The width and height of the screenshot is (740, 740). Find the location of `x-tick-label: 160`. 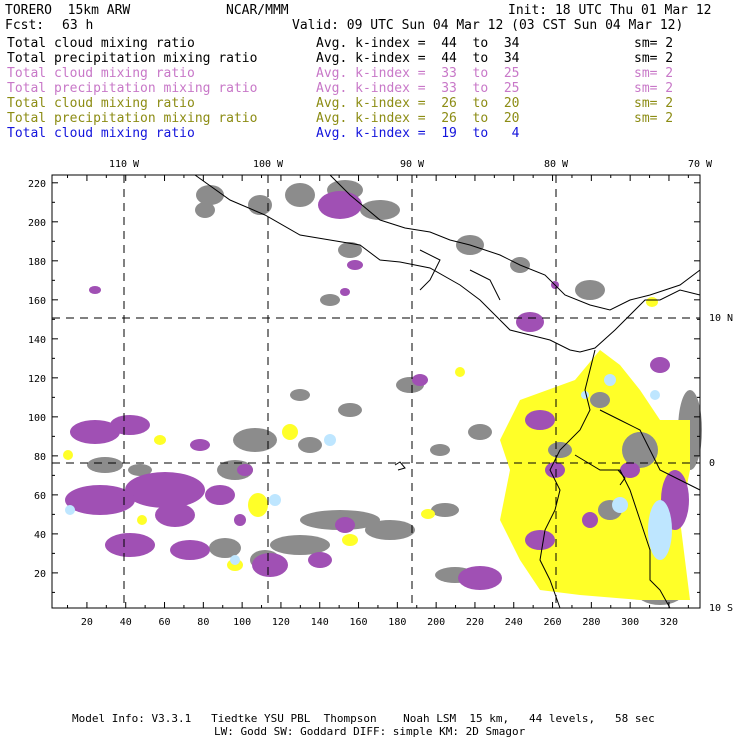

x-tick-label: 160 is located at coordinates (359, 622).